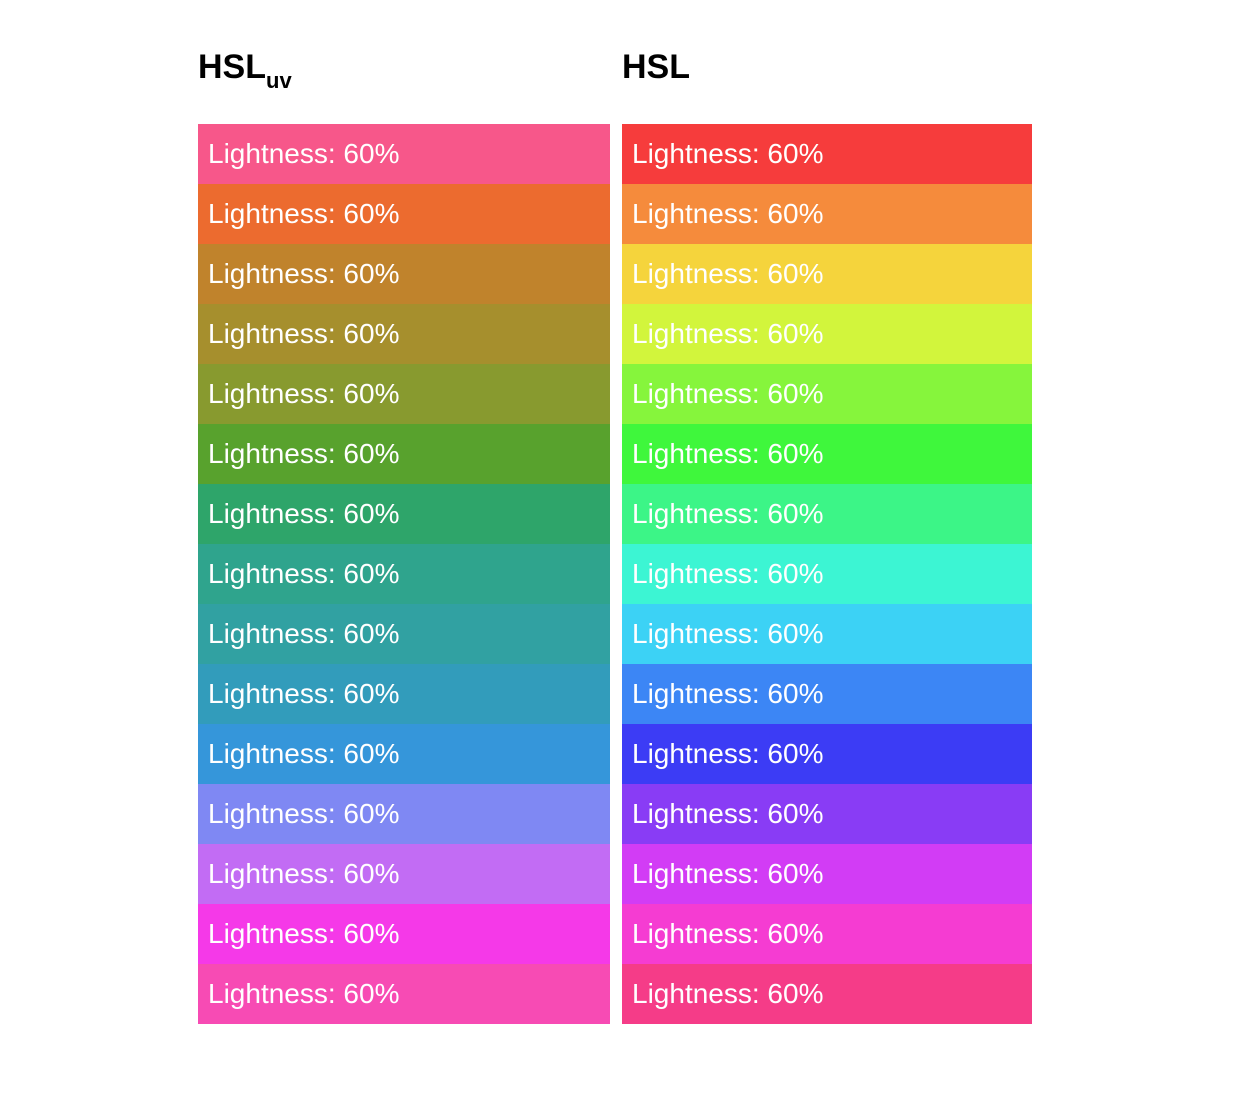  I want to click on hsl-title-main: HSL, so click(656, 67).